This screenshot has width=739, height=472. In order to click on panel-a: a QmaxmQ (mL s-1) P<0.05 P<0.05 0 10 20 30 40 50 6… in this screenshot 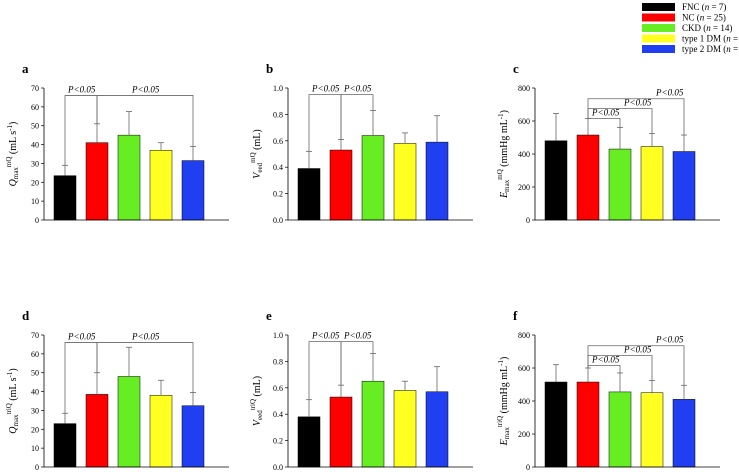, I will do `click(117, 143)`.